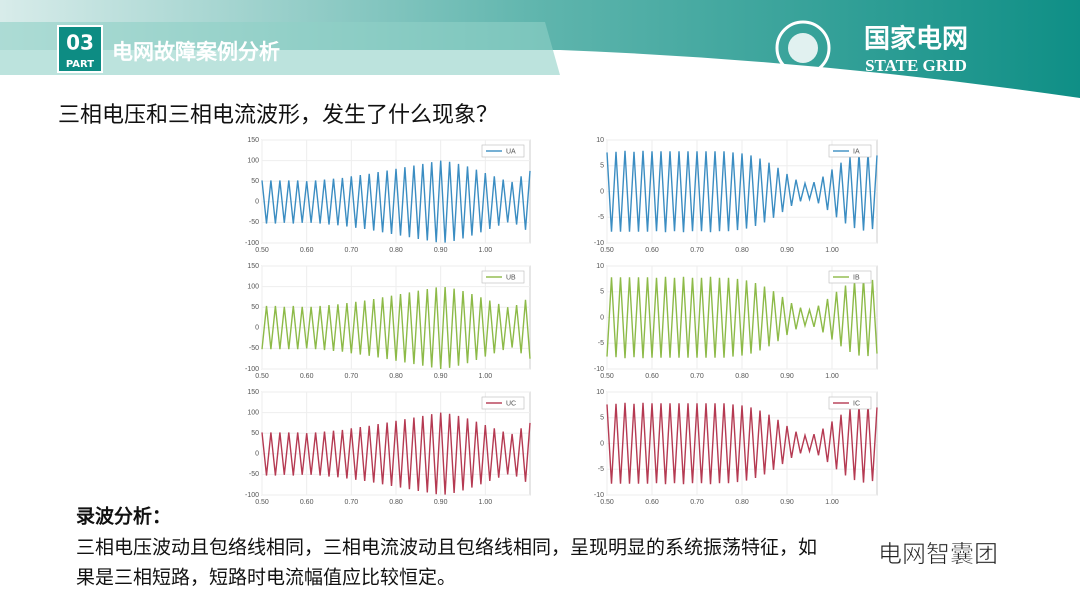 The width and height of the screenshot is (1080, 602). Describe the element at coordinates (511, 403) in the screenshot. I see `legend-label: UC` at that location.